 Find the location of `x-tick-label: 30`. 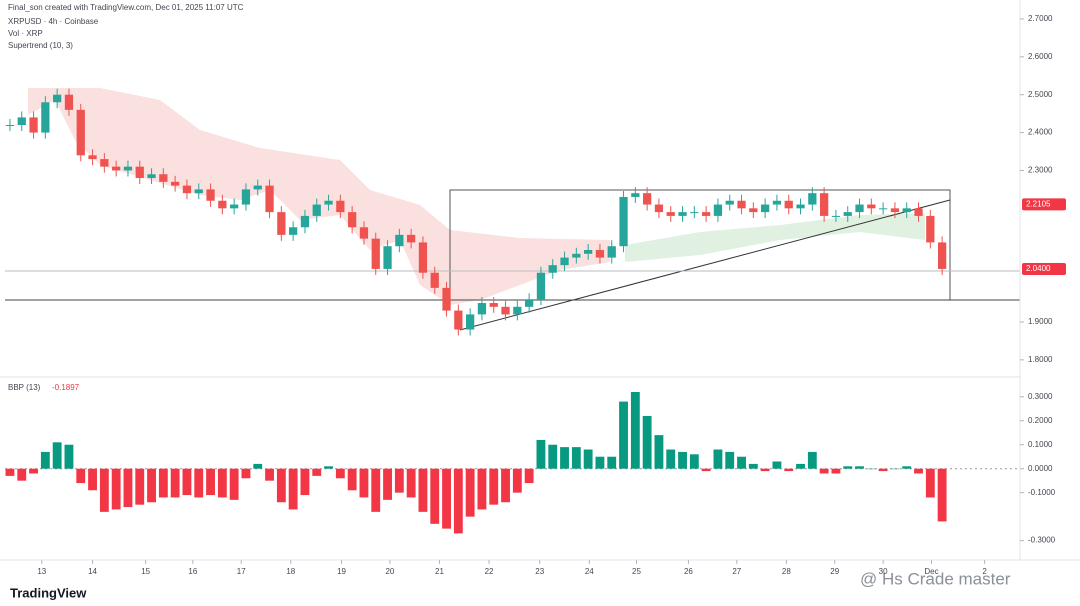

x-tick-label: 30 is located at coordinates (883, 571).